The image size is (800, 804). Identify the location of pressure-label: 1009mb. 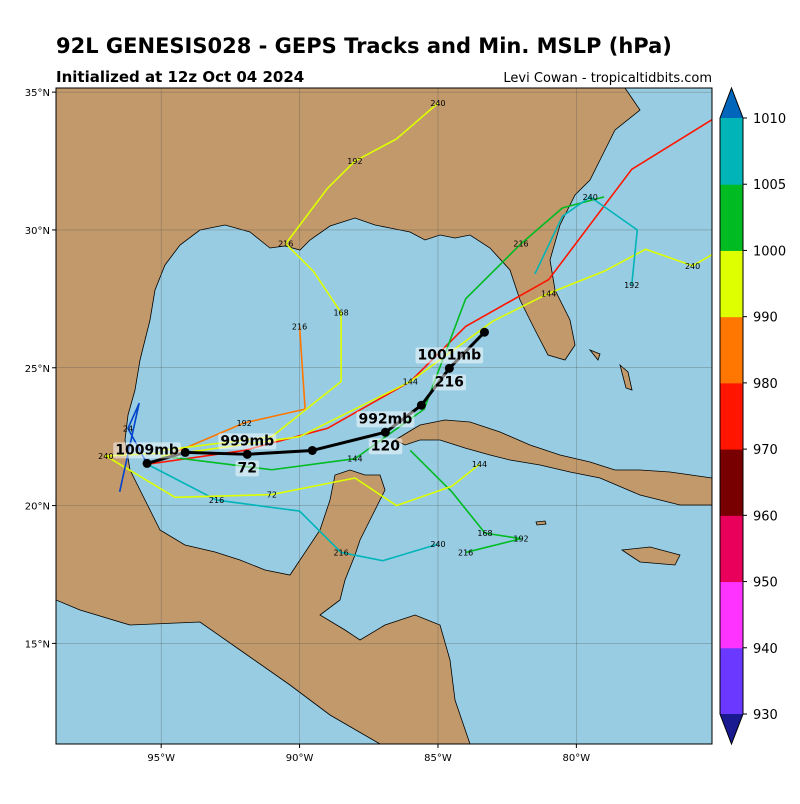
(147, 450).